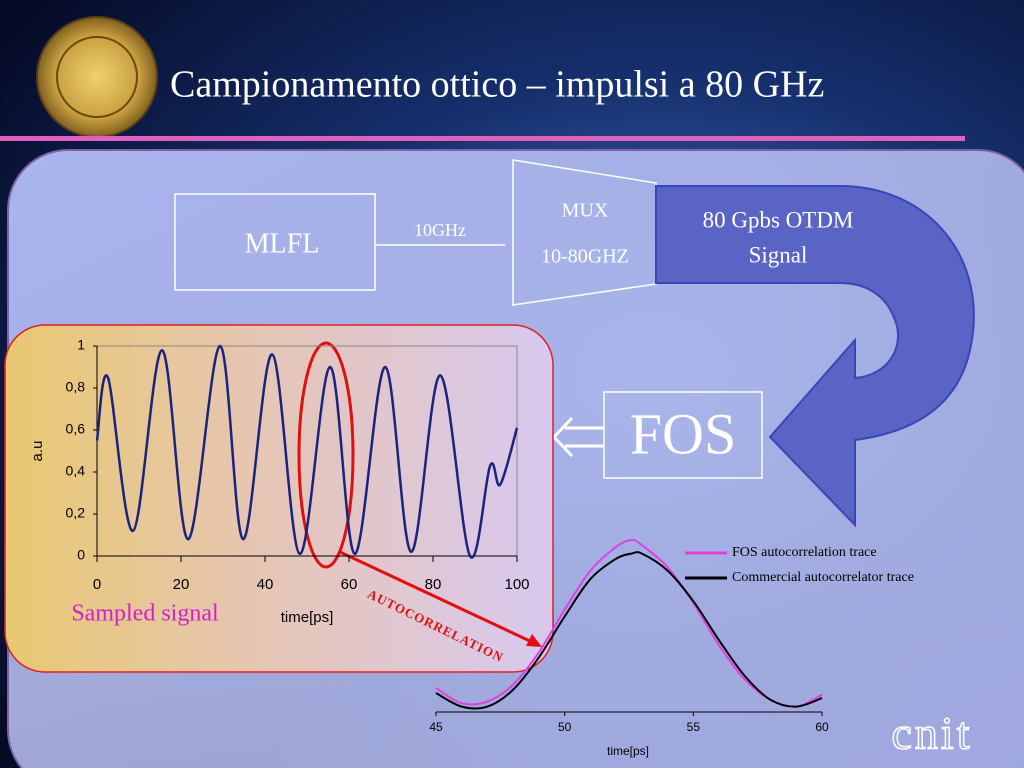 This screenshot has height=773, width=1024. What do you see at coordinates (76, 471) in the screenshot?
I see `y-tick-label: 0,4` at bounding box center [76, 471].